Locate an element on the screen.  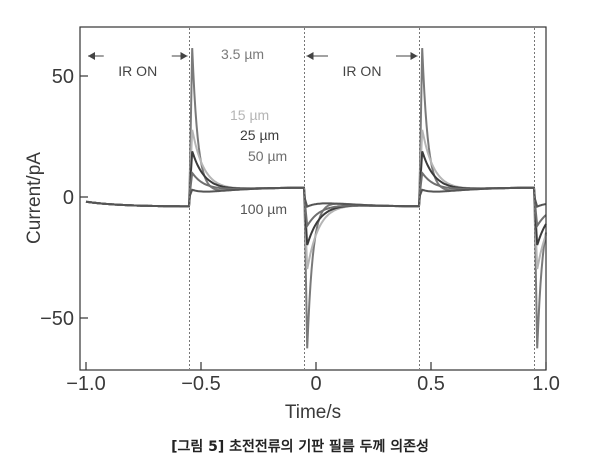
x-axis-title: Time/s is located at coordinates (313, 412).